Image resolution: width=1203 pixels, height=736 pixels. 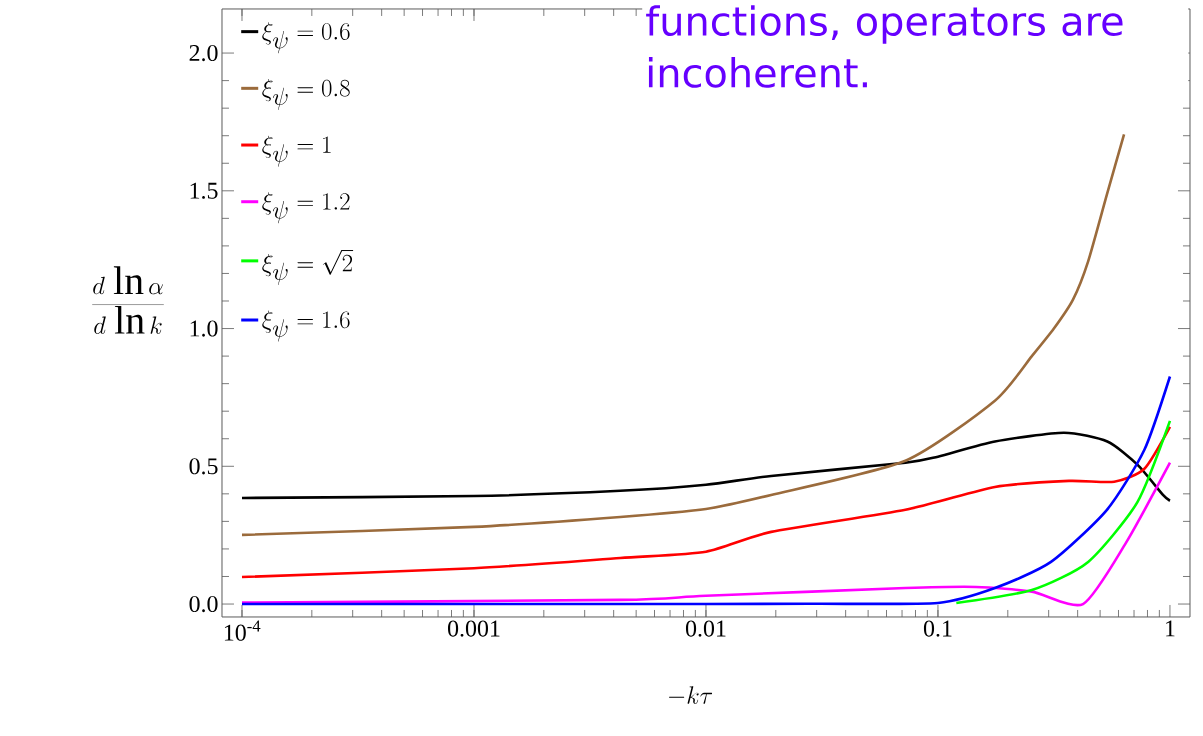 I want to click on x-tick-label: 1, so click(x=1170, y=628).